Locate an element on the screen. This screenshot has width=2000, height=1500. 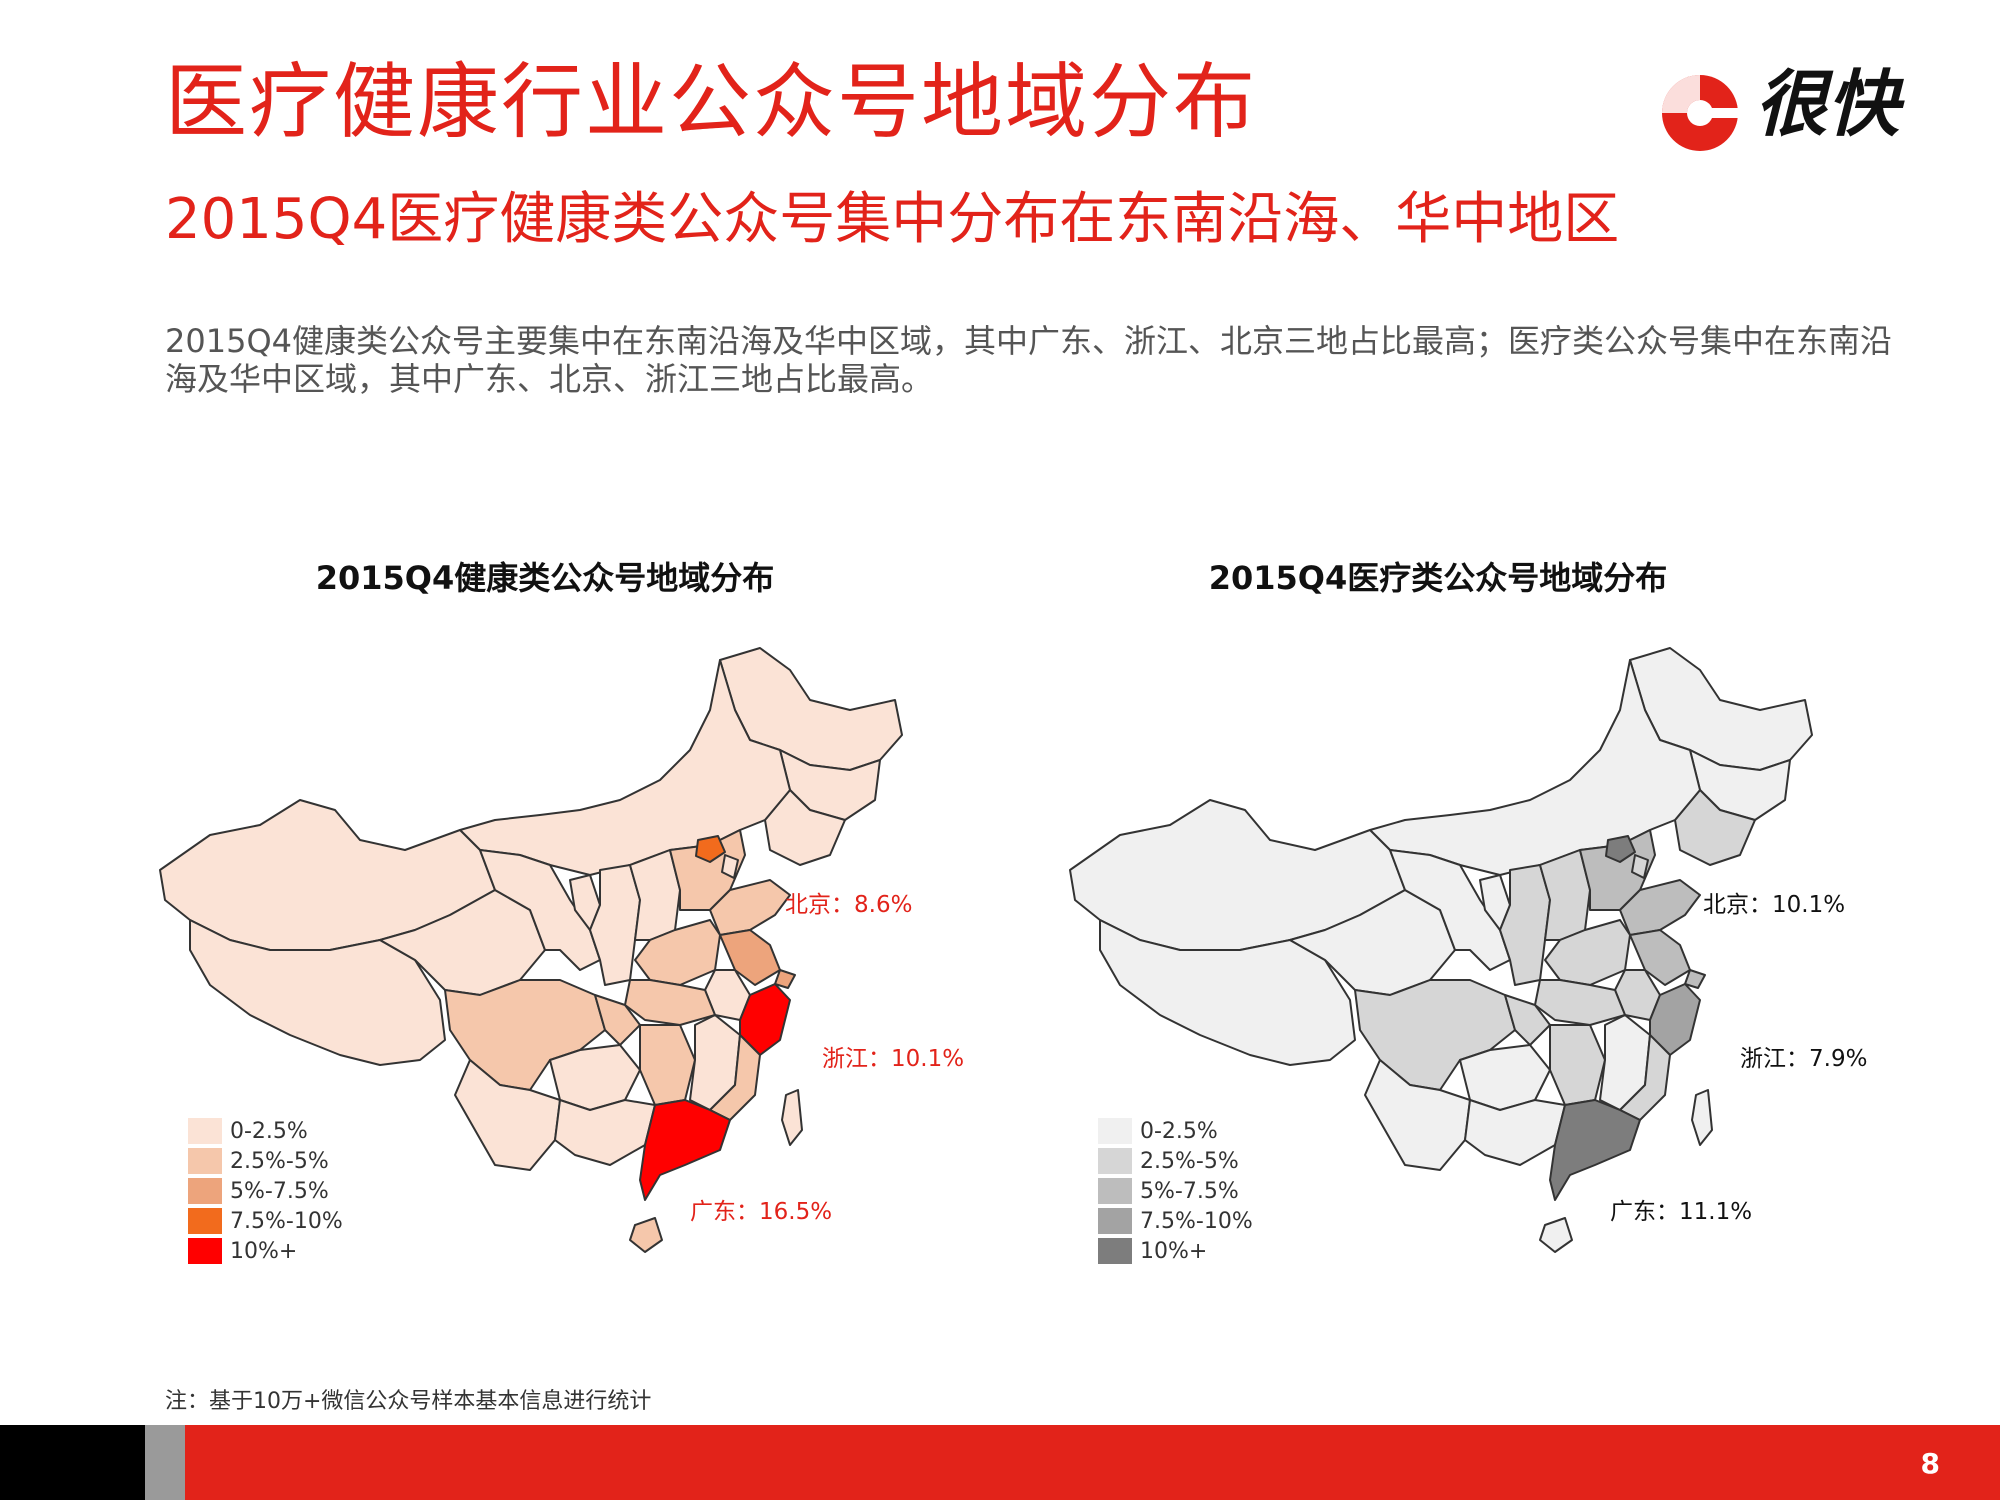
callout-guangdong: 广东：11.1% is located at coordinates (1681, 1212).